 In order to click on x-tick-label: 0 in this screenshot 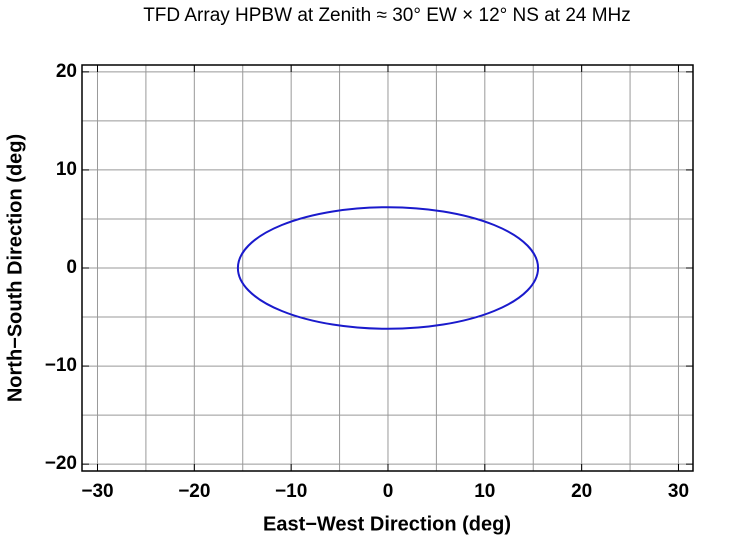, I will do `click(388, 491)`.